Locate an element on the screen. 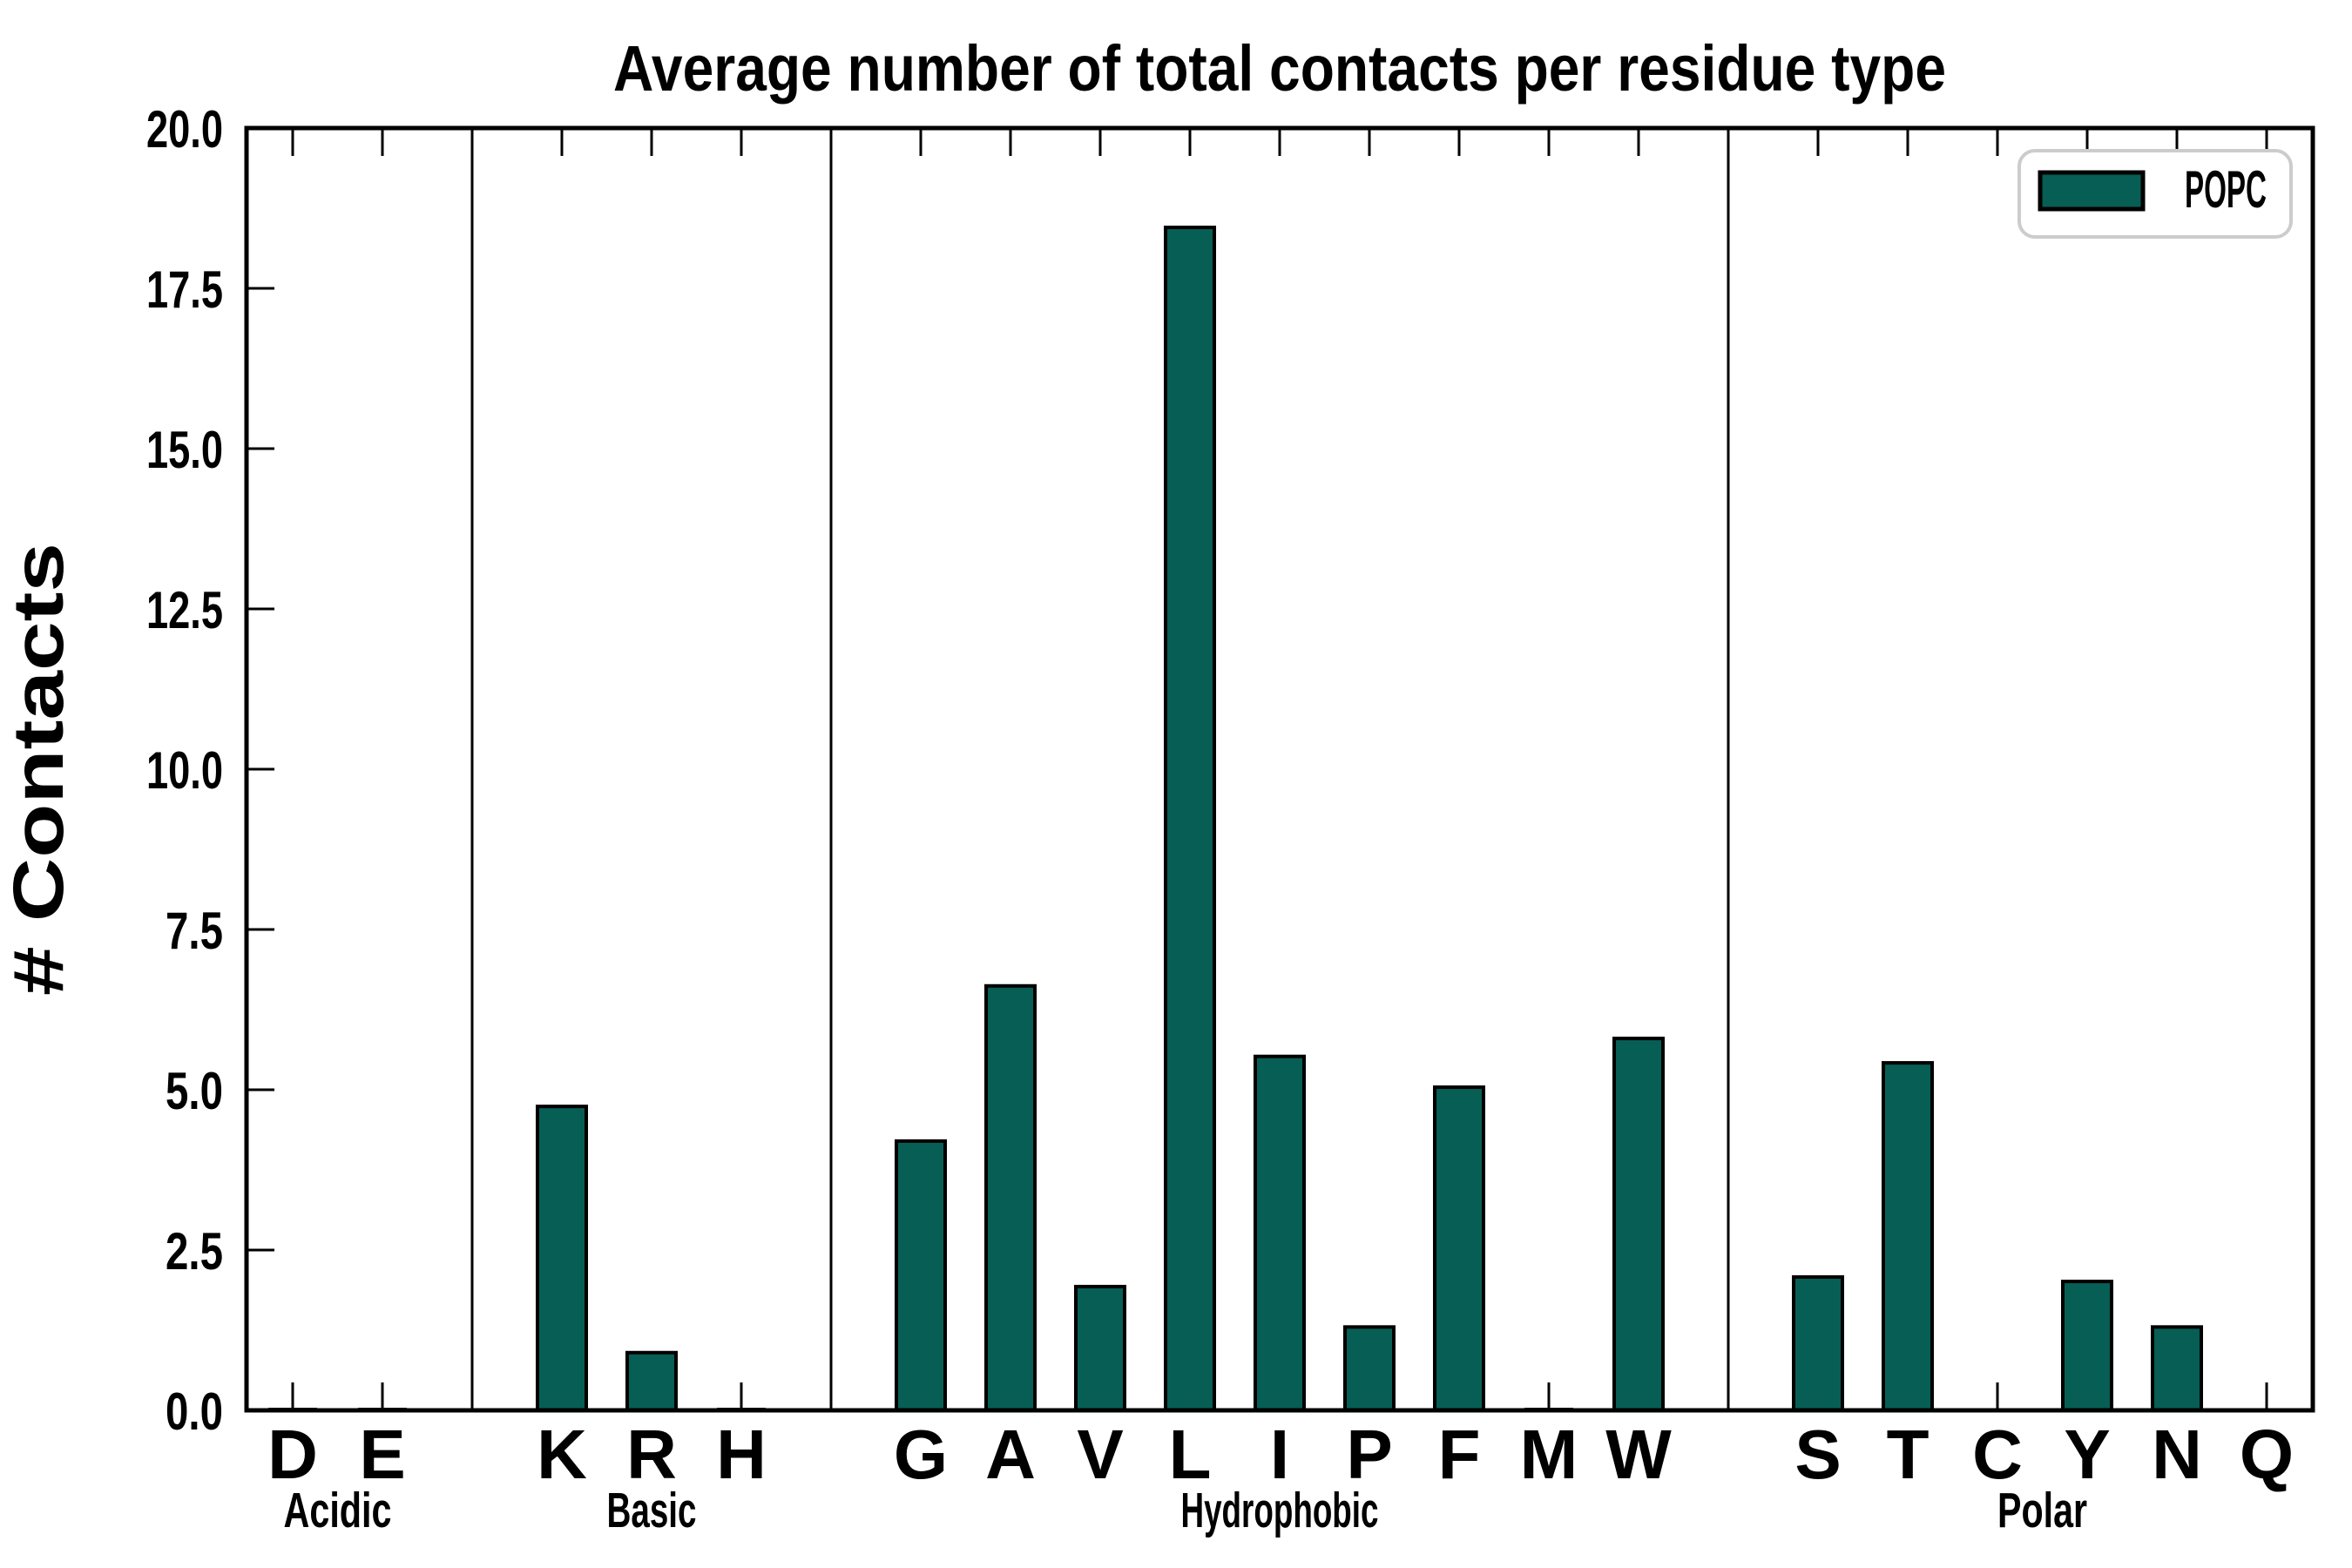  y-tick-label-10.0: 10.0 is located at coordinates (184, 770).